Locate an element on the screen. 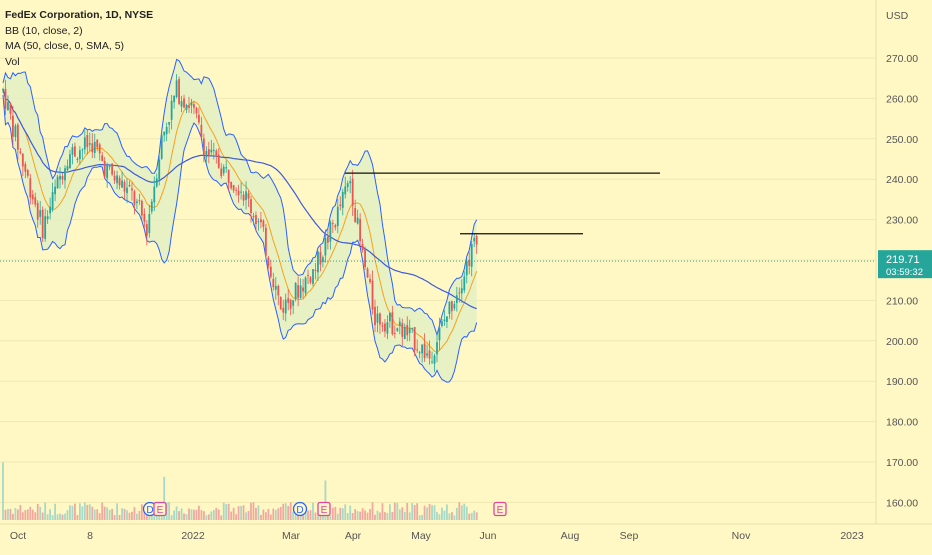 This screenshot has height=555, width=932. earnings-marker-label: E is located at coordinates (160, 510).